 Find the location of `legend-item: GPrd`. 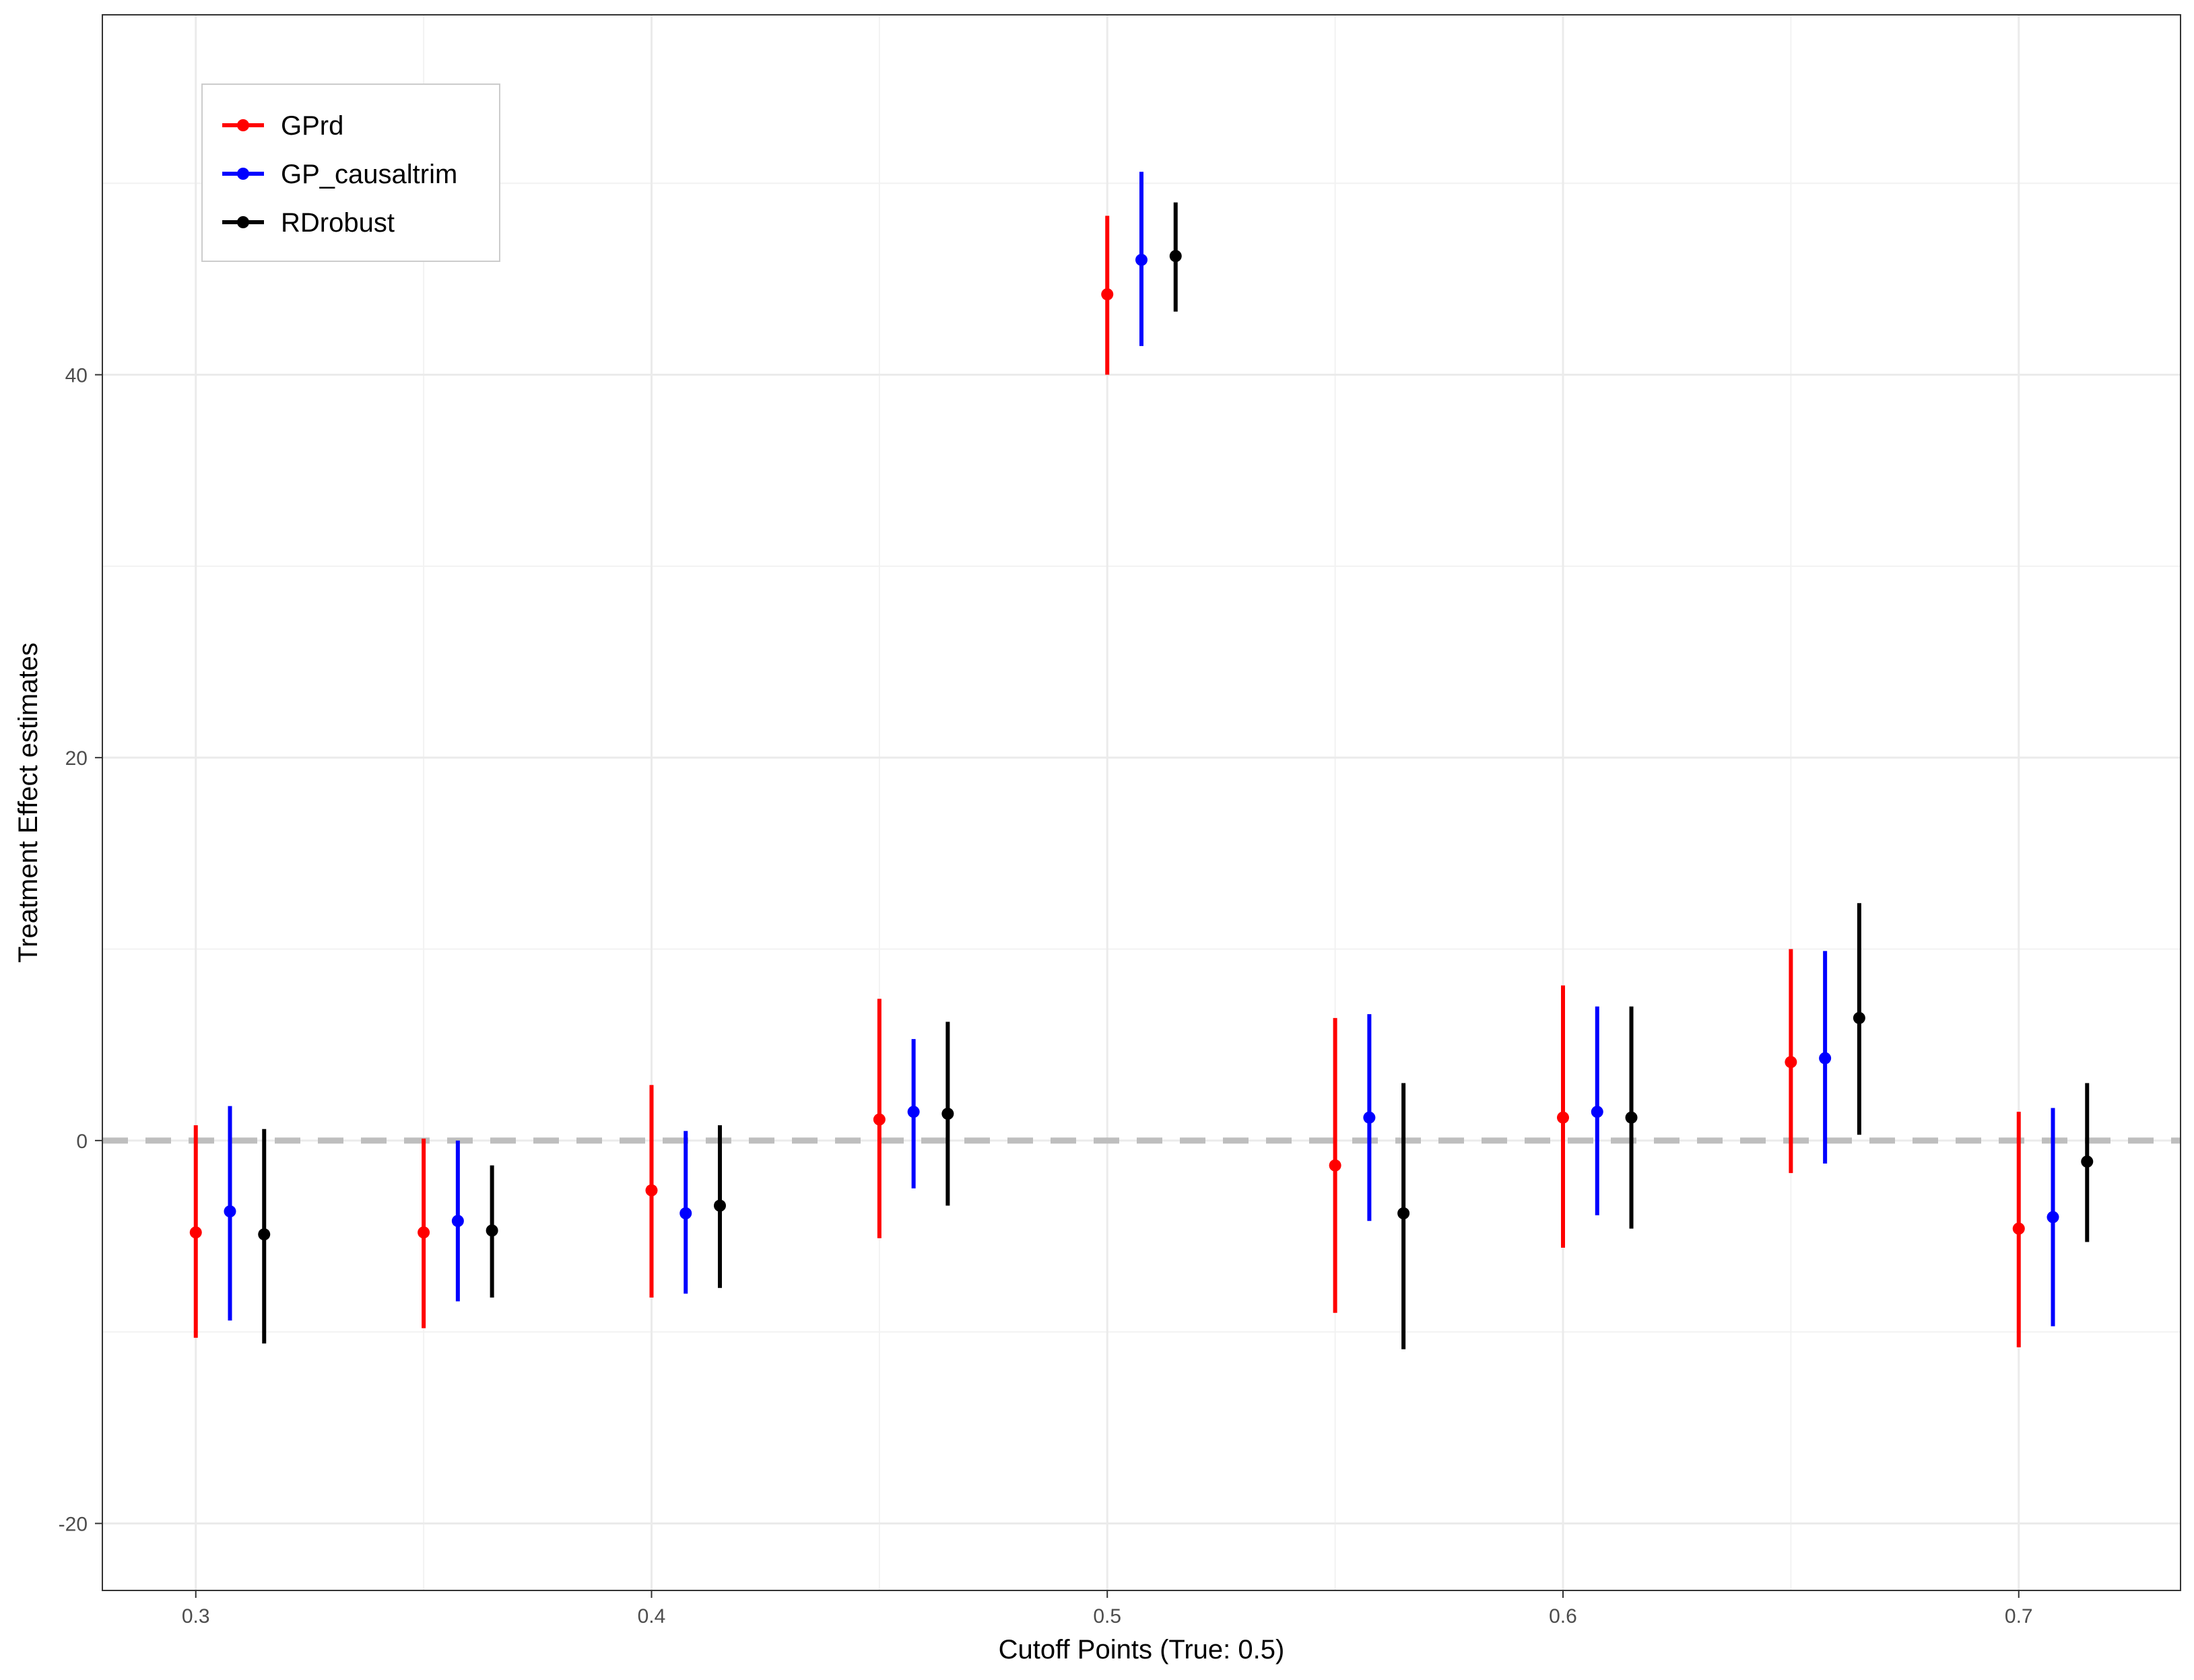

legend-item: GPrd is located at coordinates (282, 126).